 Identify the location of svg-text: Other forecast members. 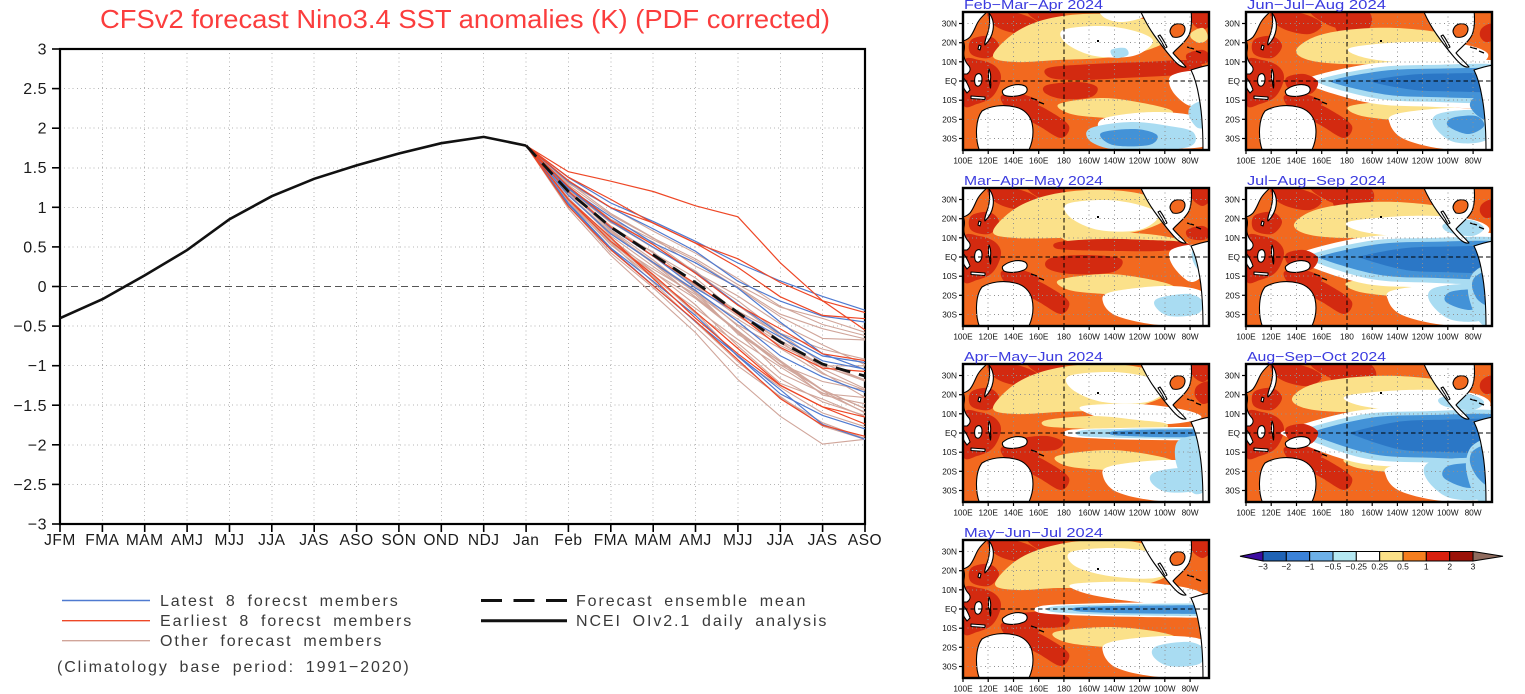
(271, 641).